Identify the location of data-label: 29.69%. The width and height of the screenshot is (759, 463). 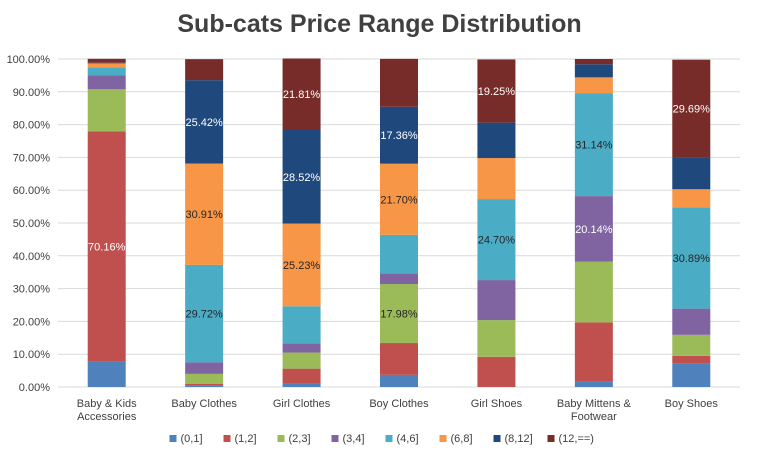
(692, 109).